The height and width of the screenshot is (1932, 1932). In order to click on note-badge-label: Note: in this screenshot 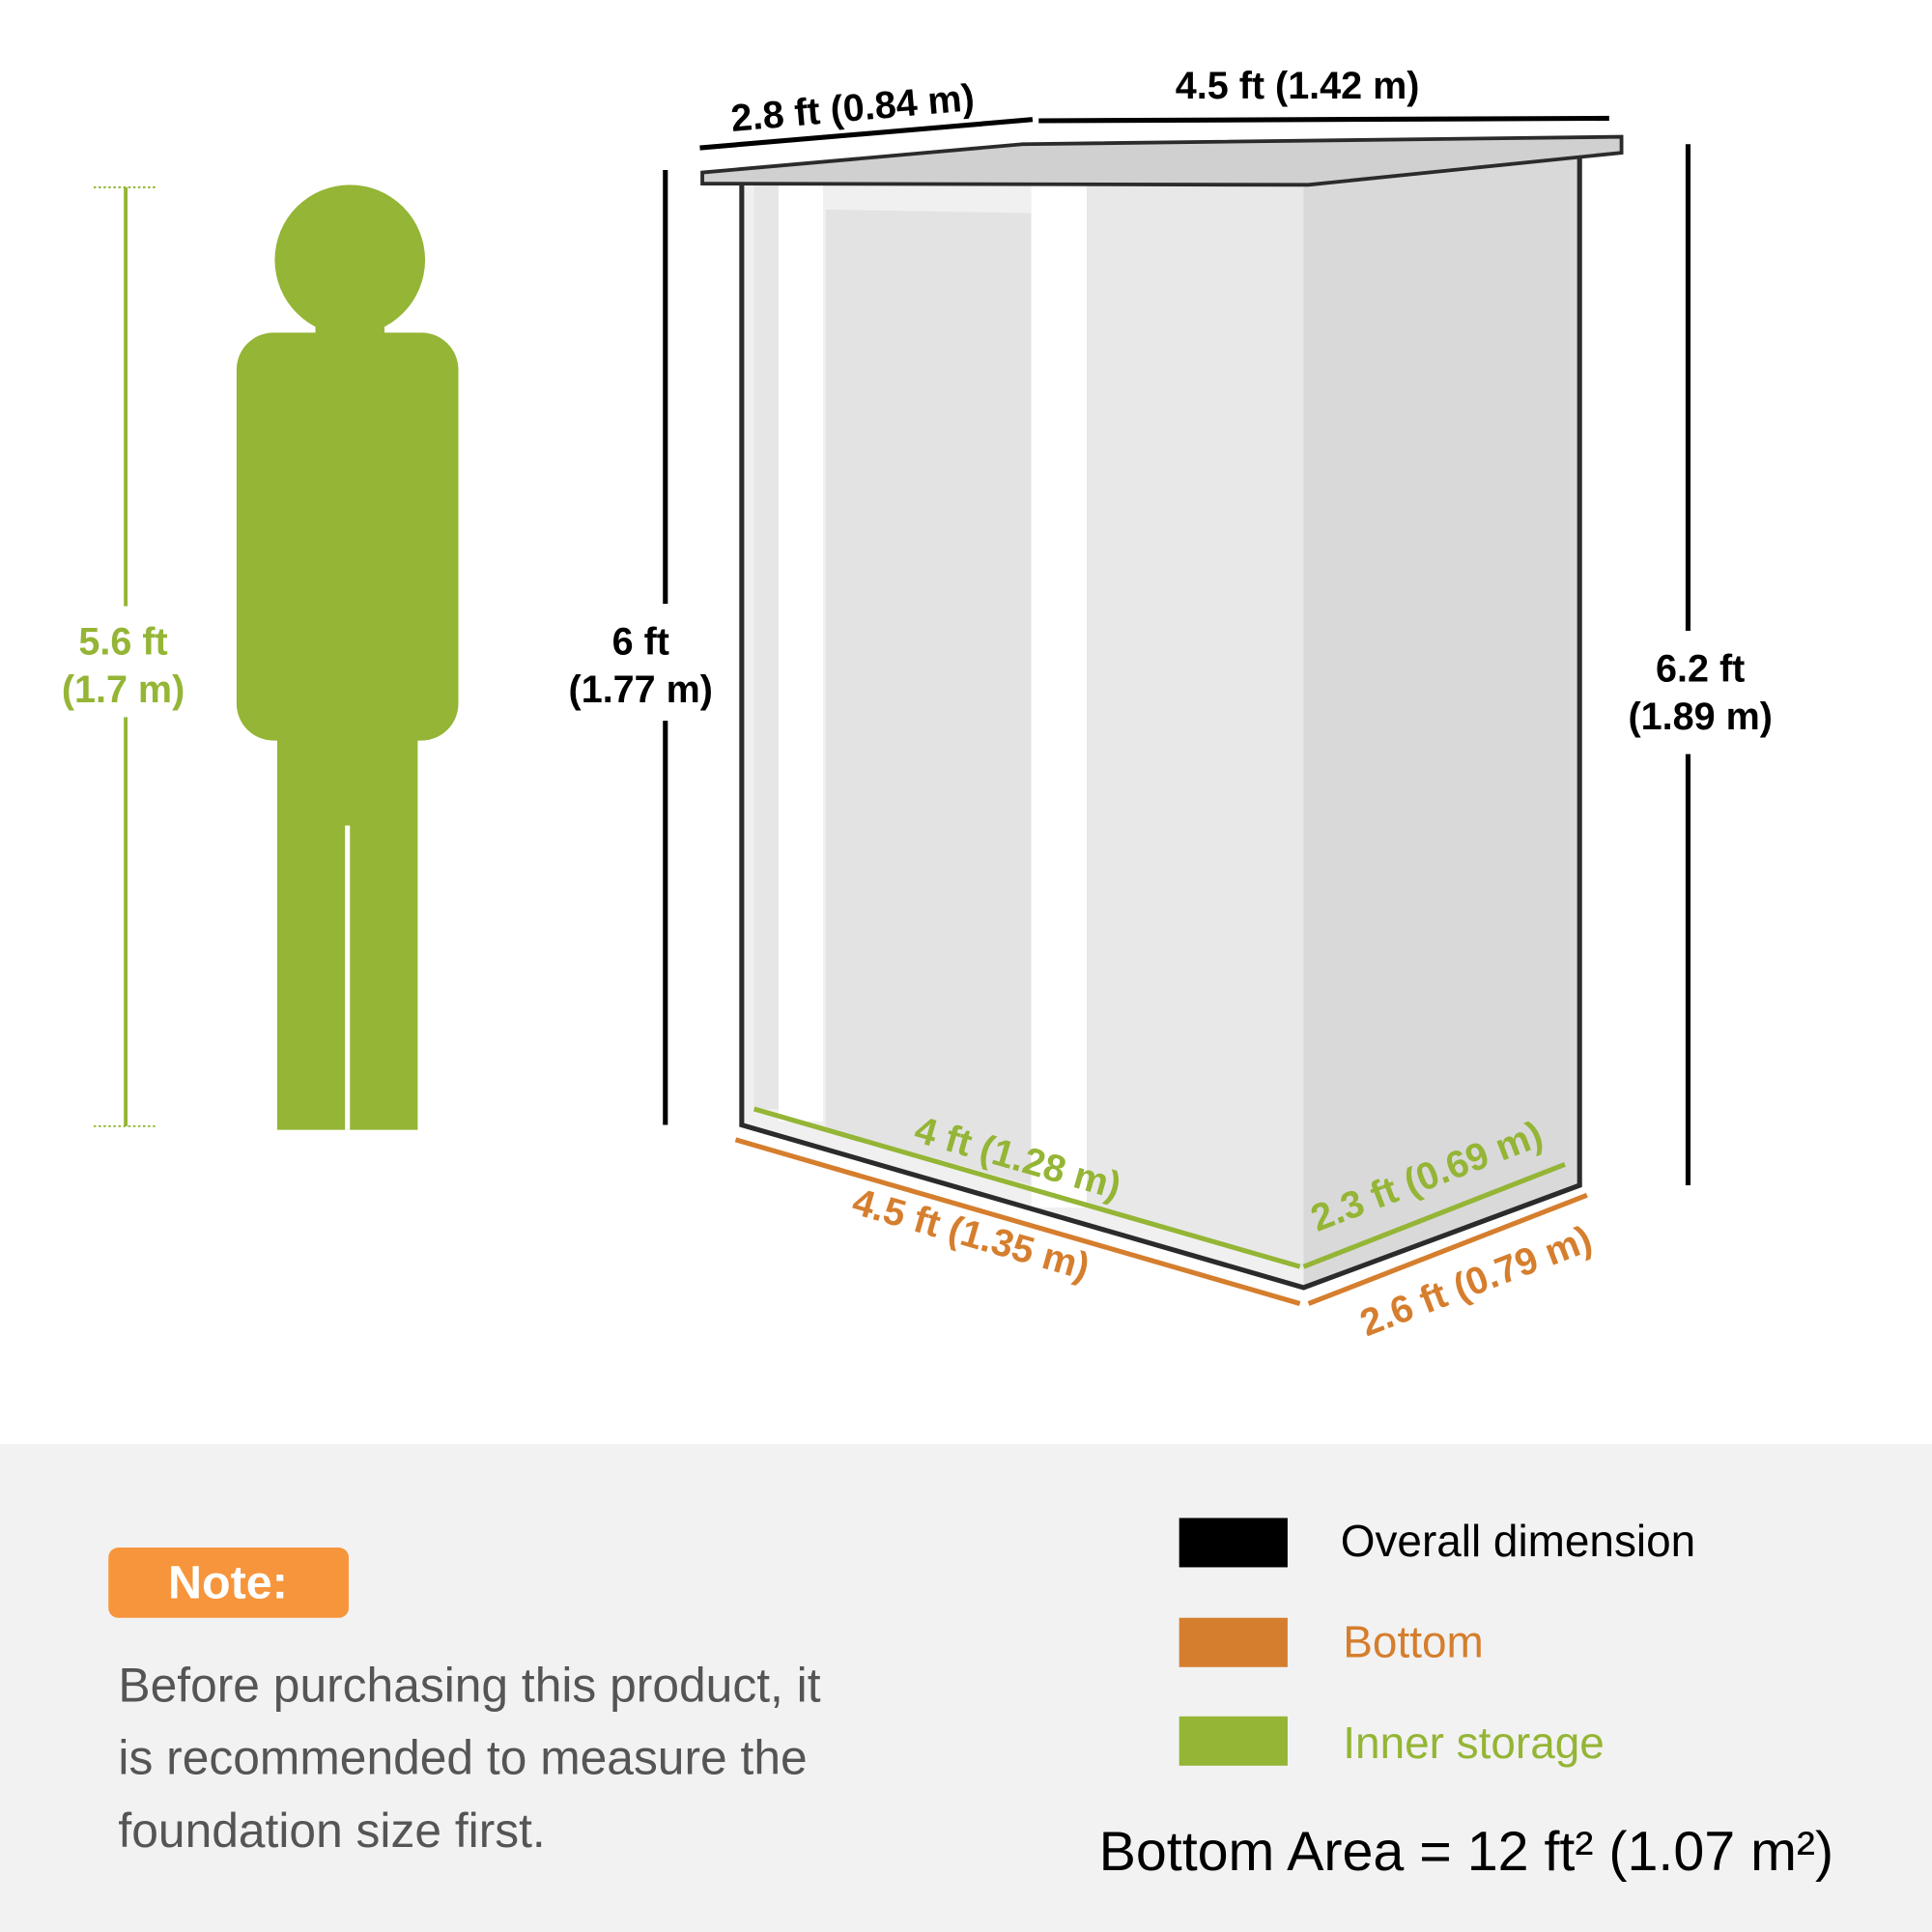, I will do `click(228, 1582)`.